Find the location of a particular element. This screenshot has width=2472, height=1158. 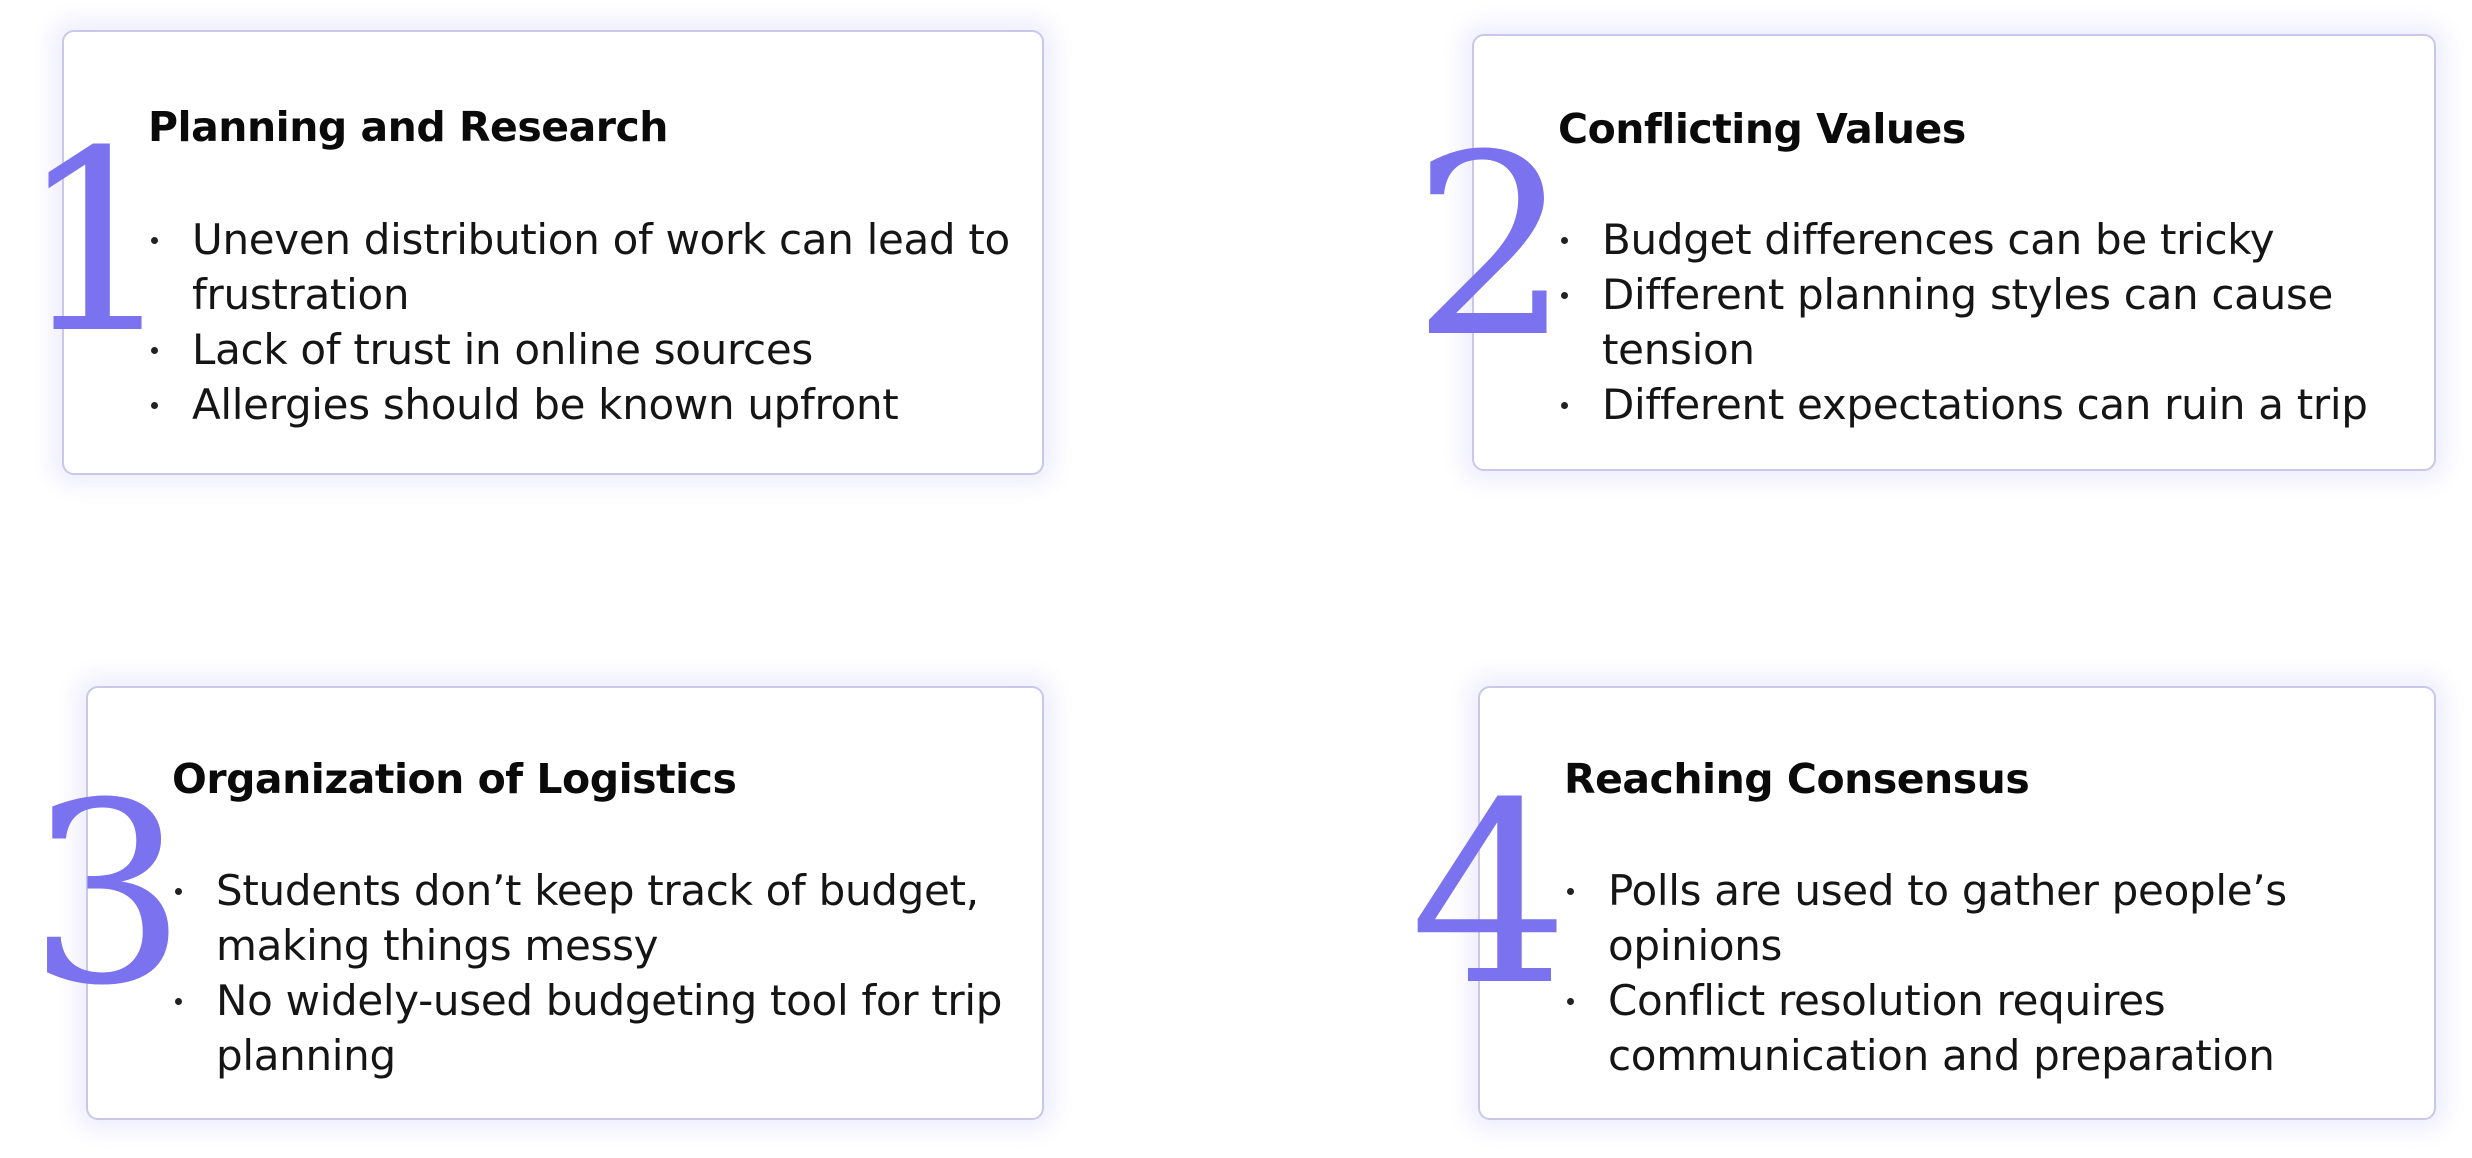

section-number-2: 2 is located at coordinates (1492, 246).